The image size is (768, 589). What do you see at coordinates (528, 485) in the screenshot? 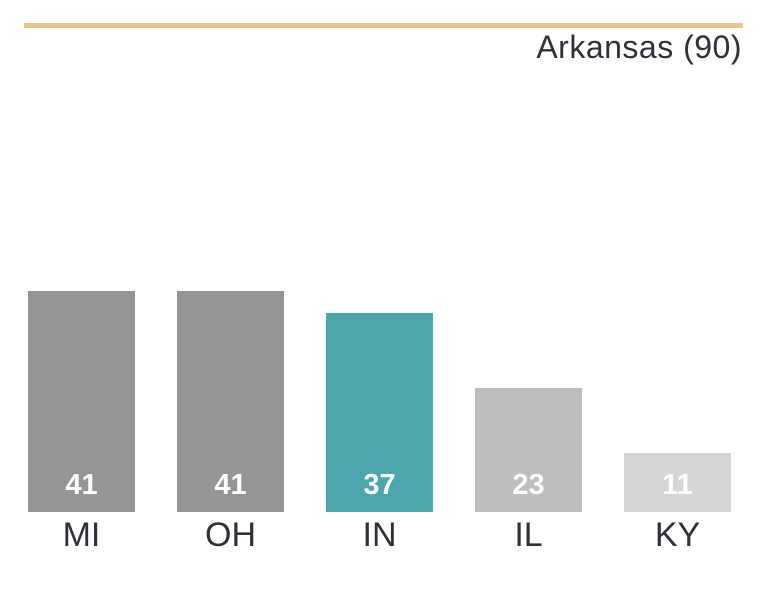
I see `bar-value-il: 23` at bounding box center [528, 485].